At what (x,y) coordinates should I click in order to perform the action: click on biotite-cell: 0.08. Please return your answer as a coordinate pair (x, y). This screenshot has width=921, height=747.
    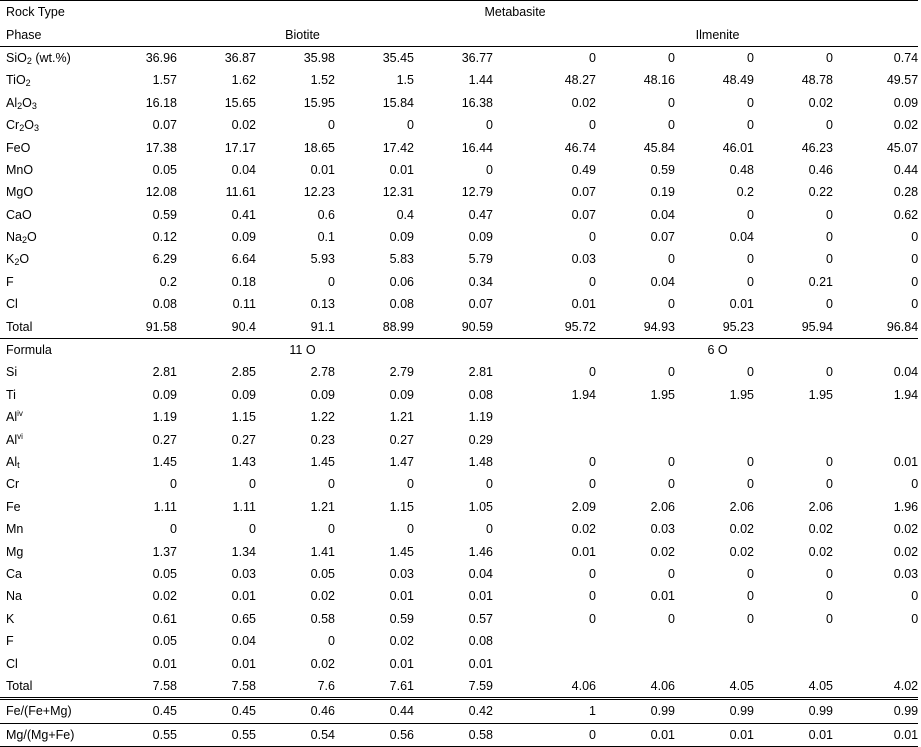
    Looking at the image, I should click on (480, 641).